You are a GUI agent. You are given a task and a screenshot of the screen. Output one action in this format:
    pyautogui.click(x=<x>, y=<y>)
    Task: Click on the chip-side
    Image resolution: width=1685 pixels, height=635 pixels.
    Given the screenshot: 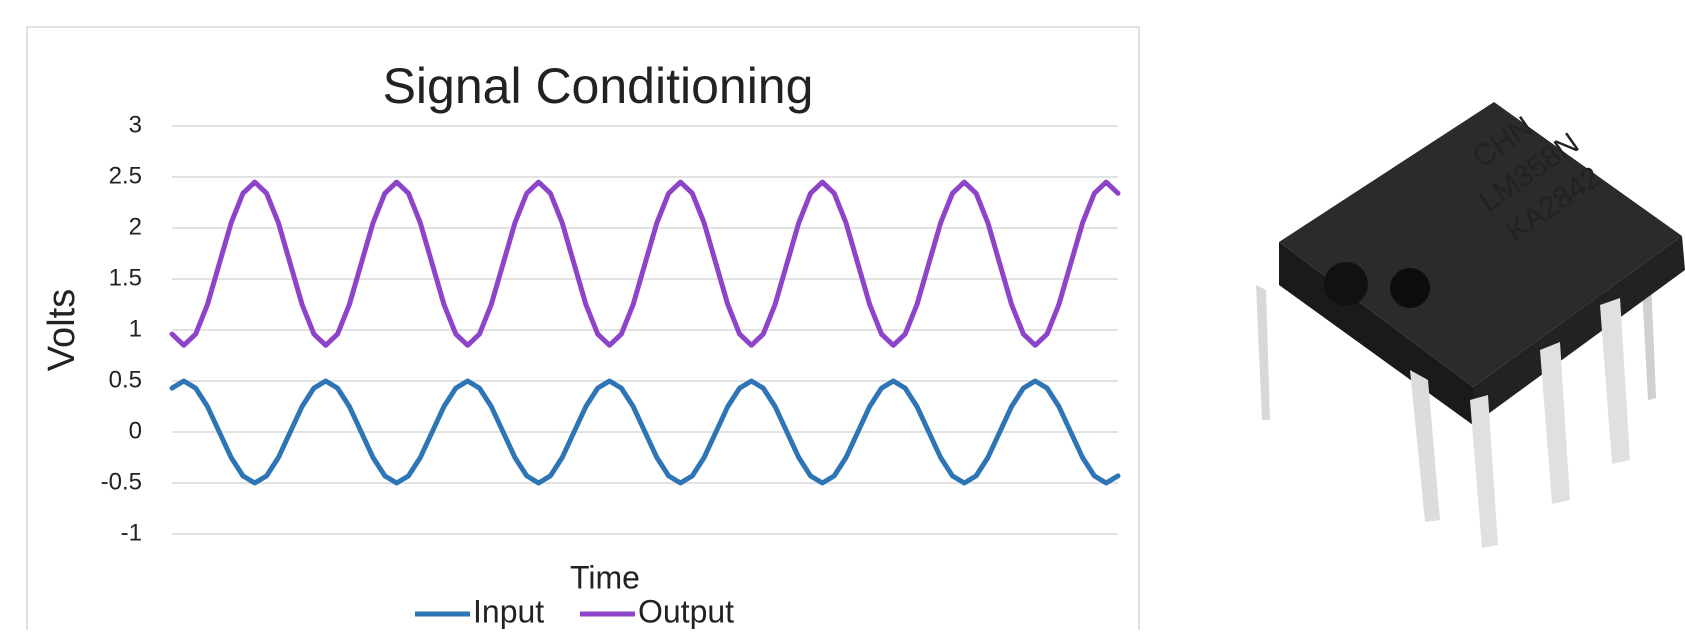 What is the action you would take?
    pyautogui.click(x=1579, y=330)
    